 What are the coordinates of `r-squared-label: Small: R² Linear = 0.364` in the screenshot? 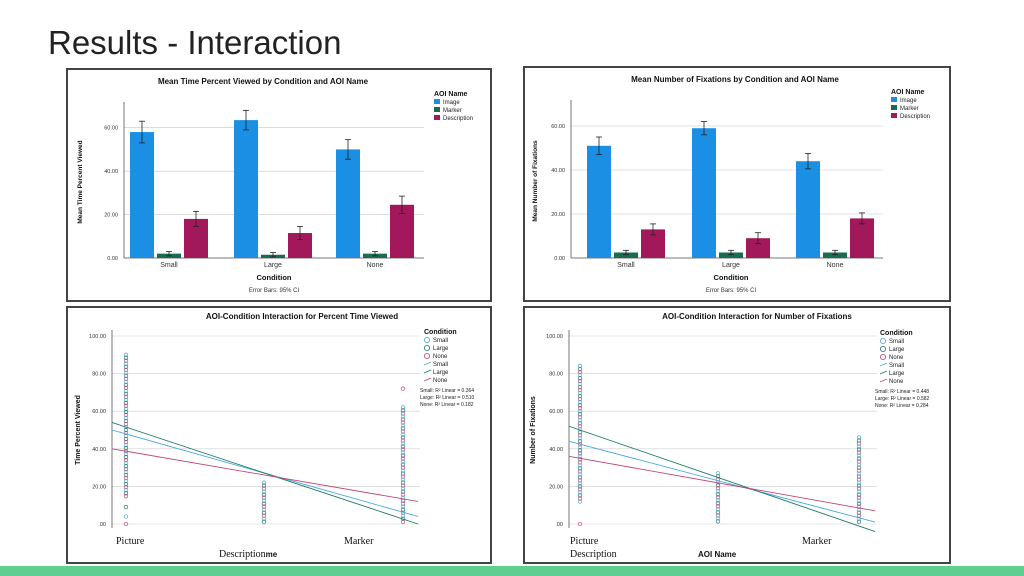 It's located at (447, 391).